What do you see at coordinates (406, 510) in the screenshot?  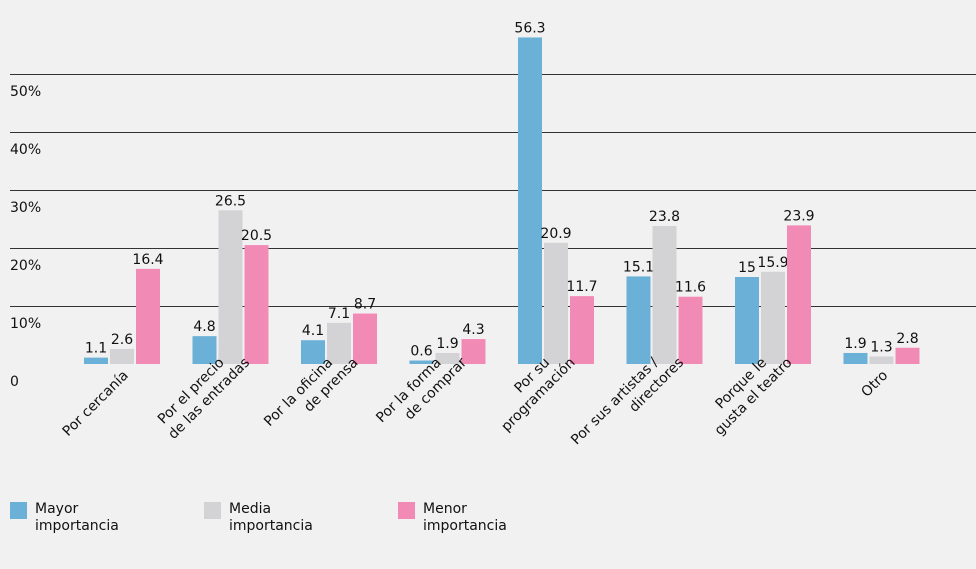 I see `legend-swatch-menor` at bounding box center [406, 510].